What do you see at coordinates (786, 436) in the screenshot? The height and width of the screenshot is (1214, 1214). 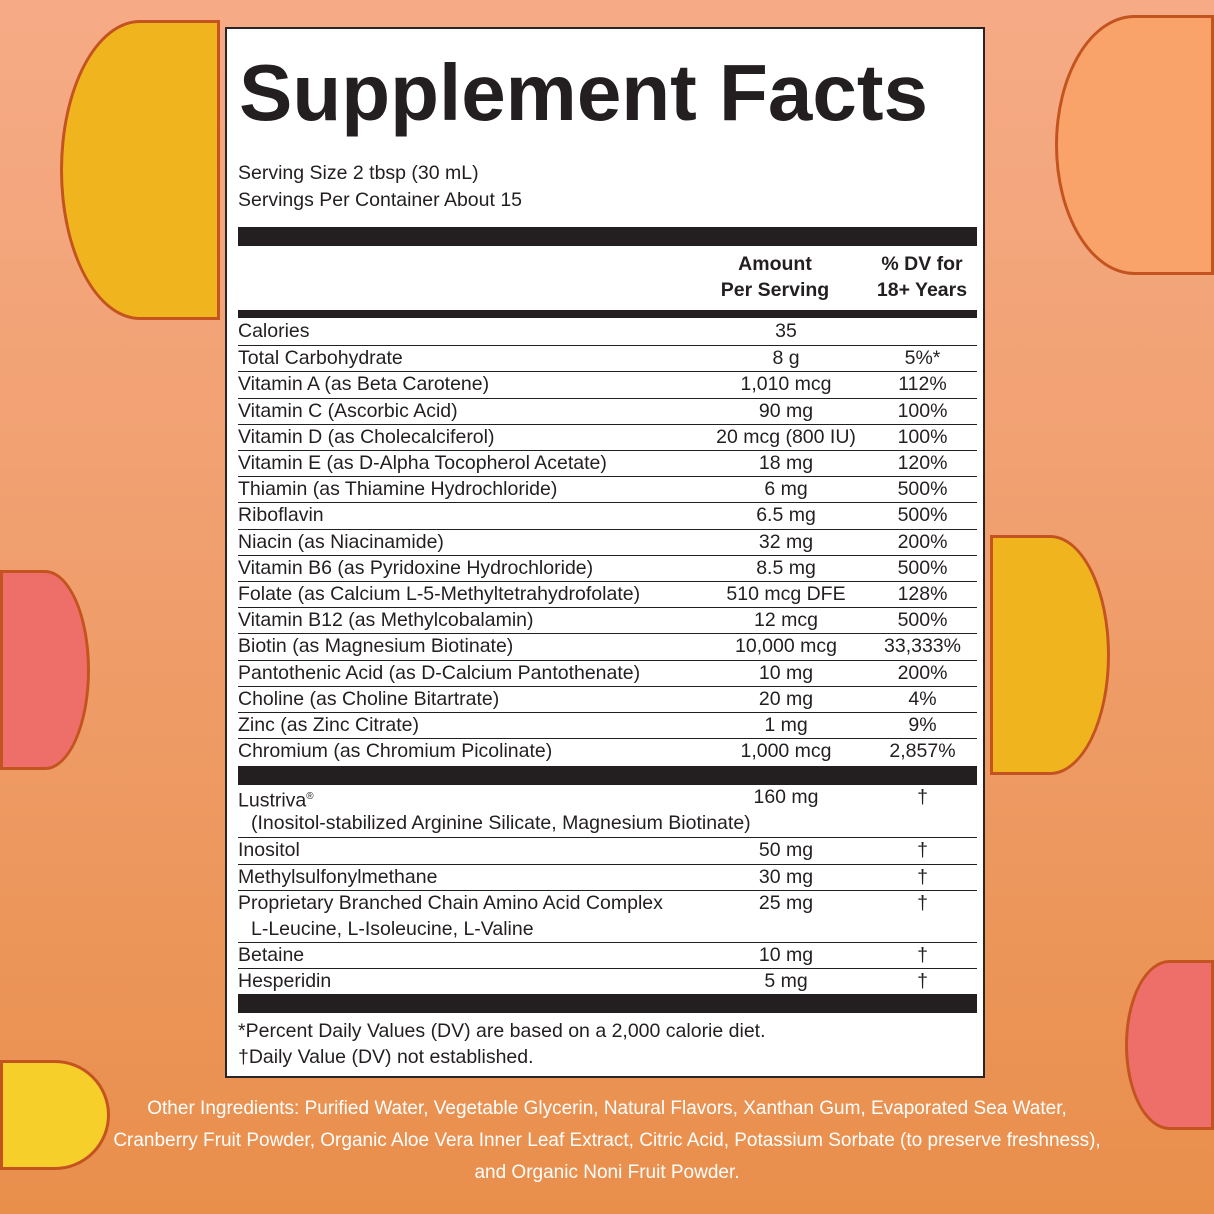 I see `nutrient-amount: 20 mcg (800 IU)` at bounding box center [786, 436].